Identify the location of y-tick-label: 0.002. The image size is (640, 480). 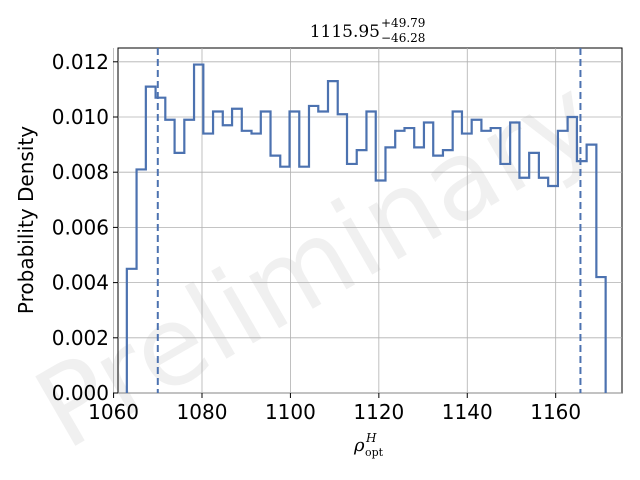
(80, 338).